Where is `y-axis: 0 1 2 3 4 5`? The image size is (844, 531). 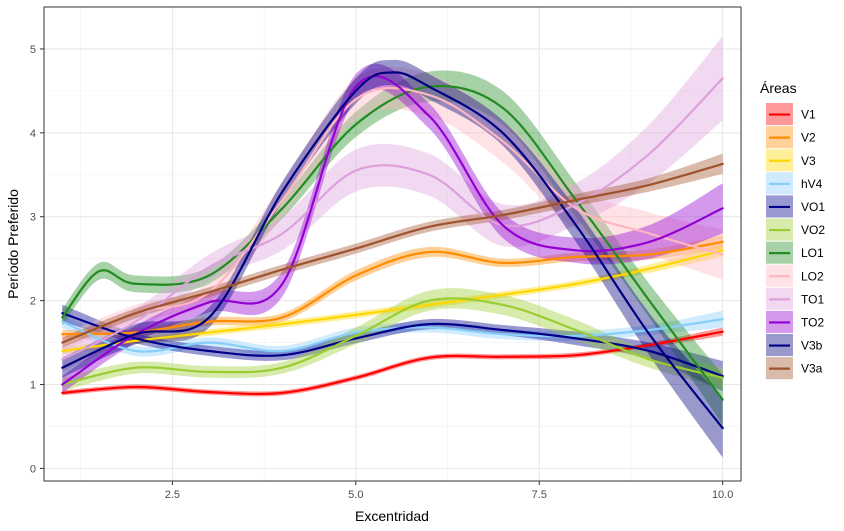 y-axis: 0 1 2 3 4 5 is located at coordinates (37, 259).